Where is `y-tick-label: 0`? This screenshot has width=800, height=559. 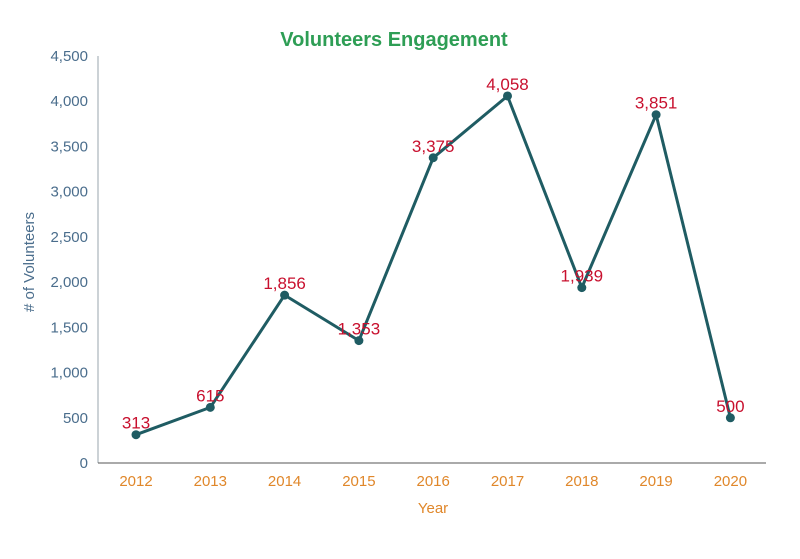
y-tick-label: 0 is located at coordinates (84, 463).